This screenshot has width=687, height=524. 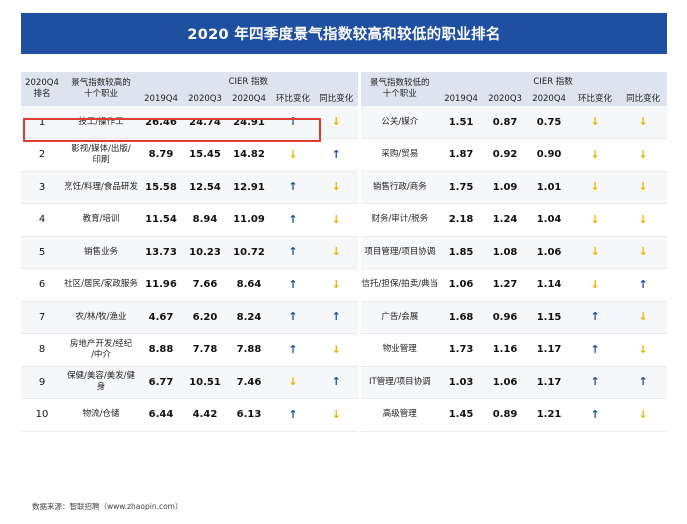 I want to click on data-source-note: 数据来源：智联招聘（www.zhaopin.com）, so click(x=107, y=506).